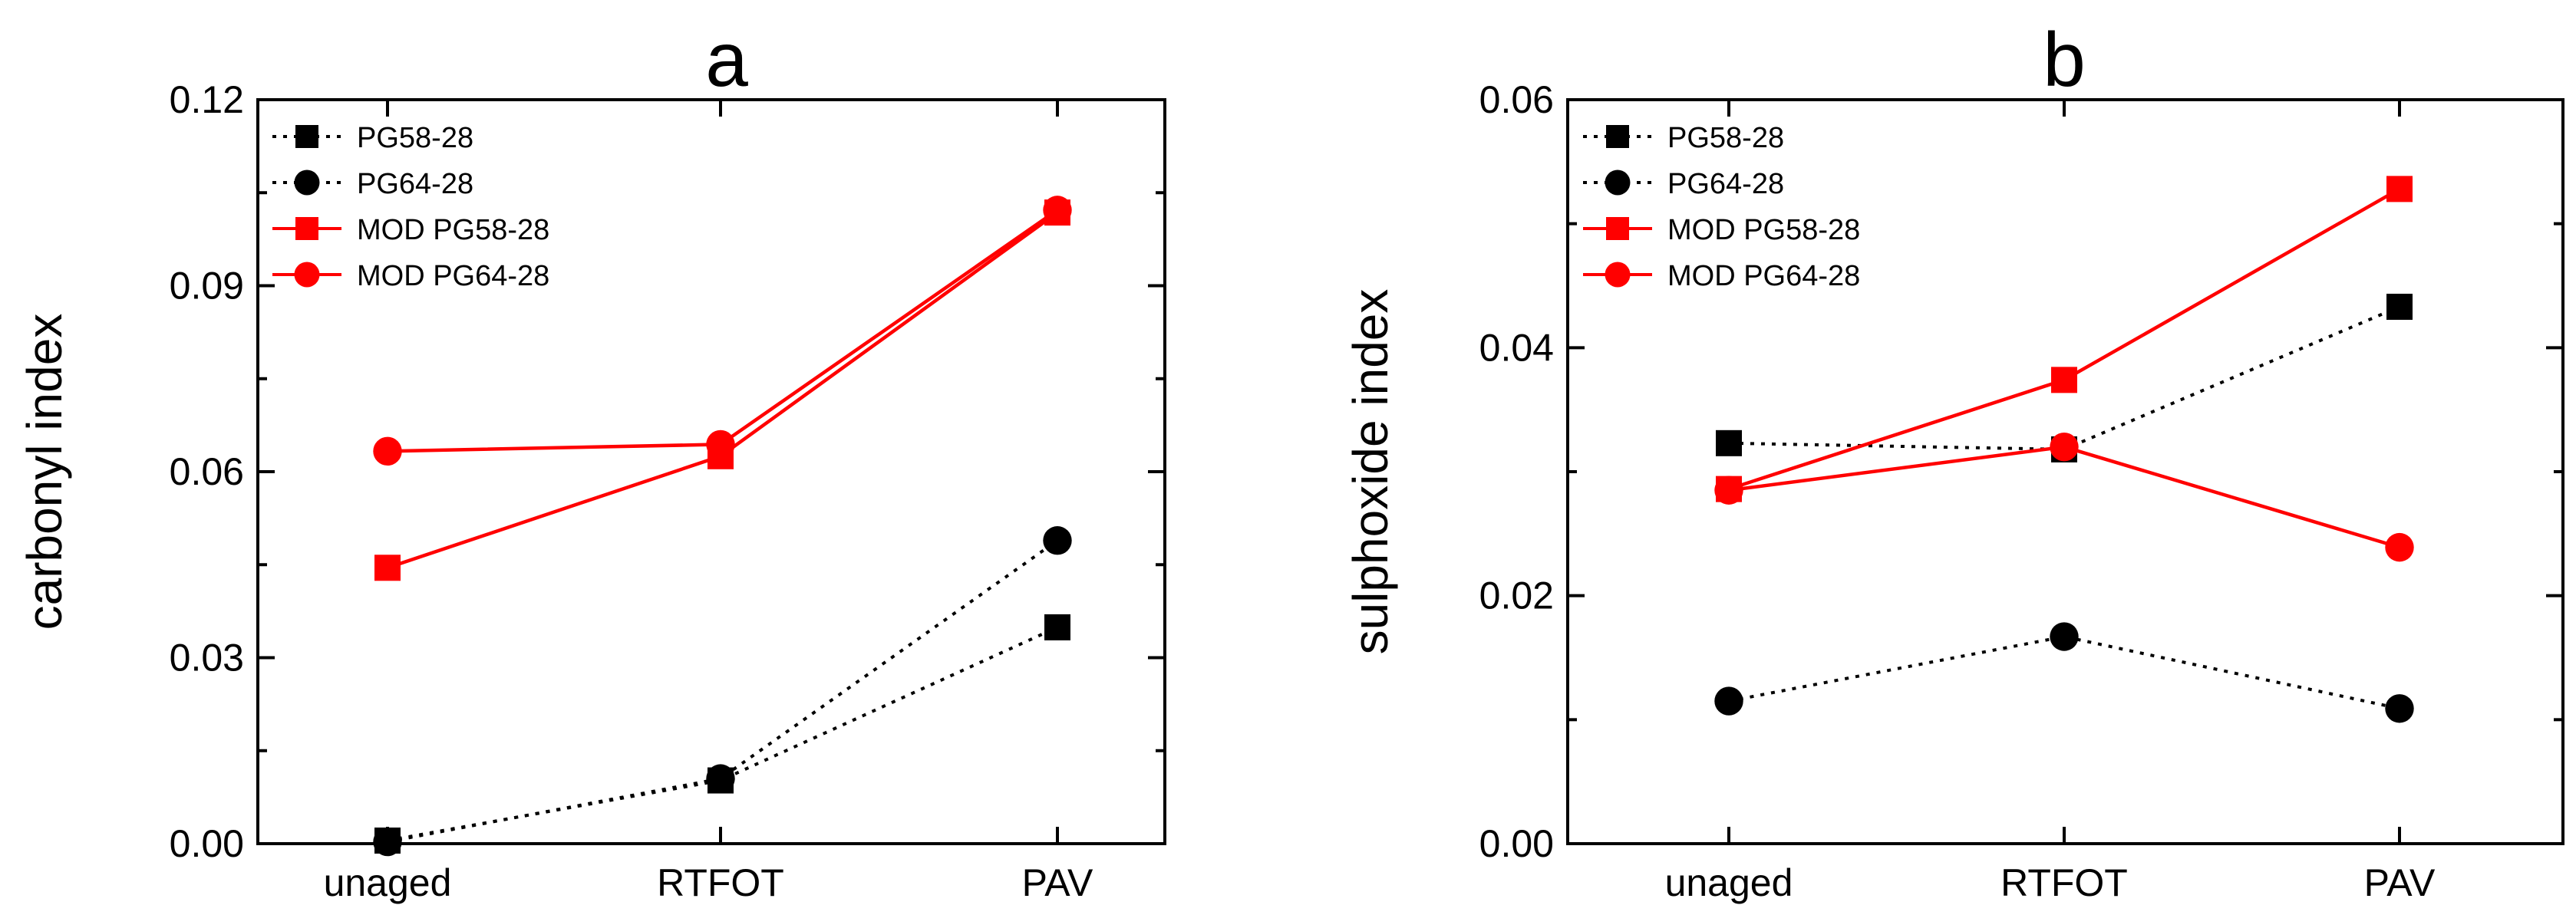 The image size is (2576, 915). Describe the element at coordinates (207, 286) in the screenshot. I see `y-tick-label: 0.09` at that location.